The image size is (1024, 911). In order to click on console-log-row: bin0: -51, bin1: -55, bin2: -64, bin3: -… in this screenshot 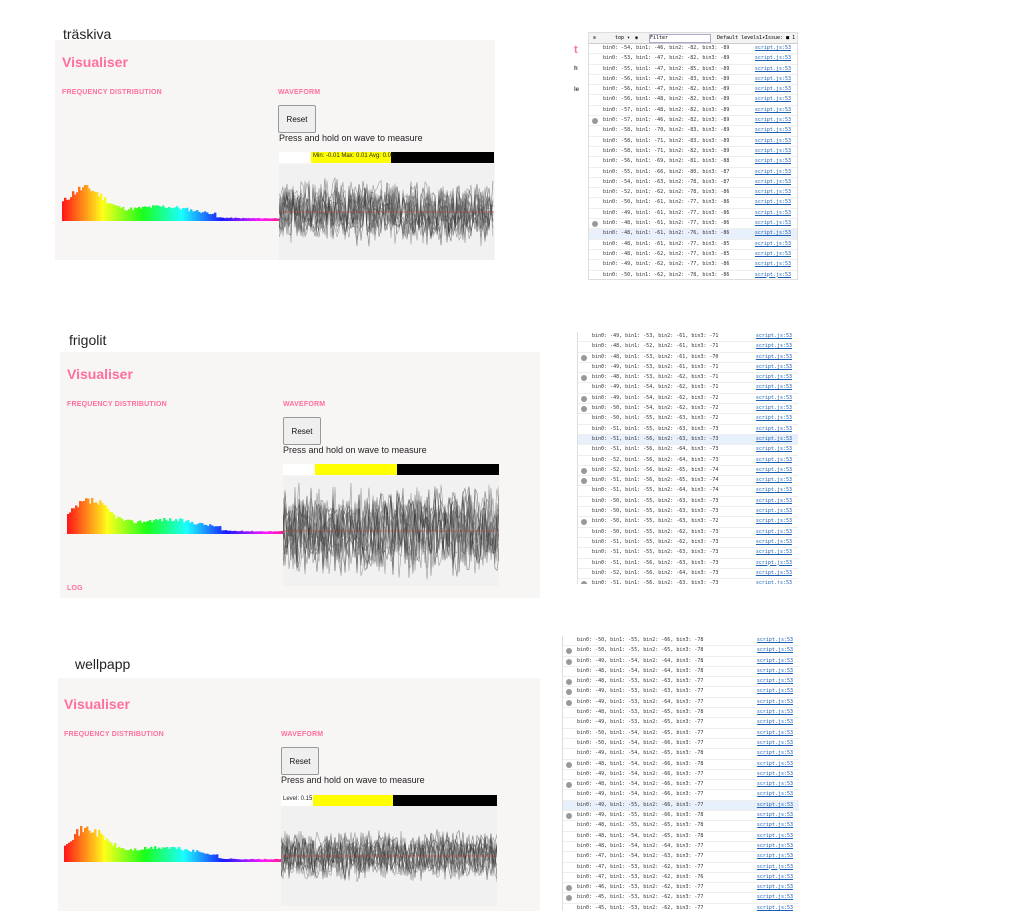, I will do `click(688, 491)`.